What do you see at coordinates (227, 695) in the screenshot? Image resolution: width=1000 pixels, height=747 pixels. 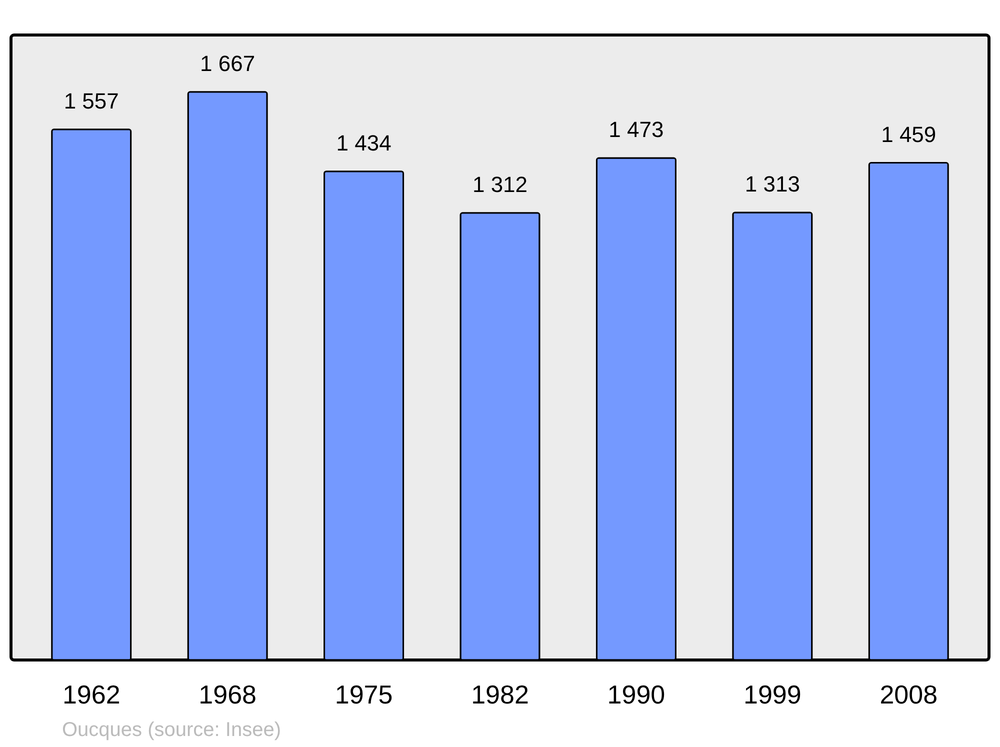 I see `x-tick-label: 1968` at bounding box center [227, 695].